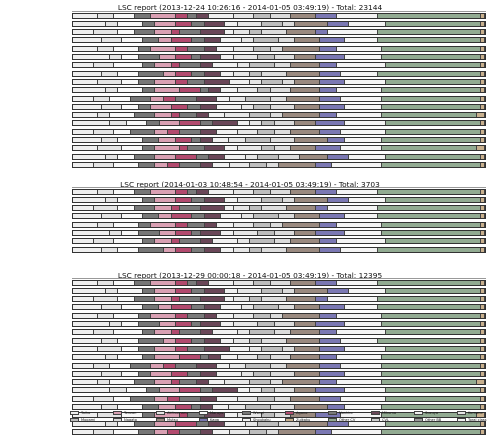 The height and width of the screenshot is (435, 500). Describe the element at coordinates (88, 420) in the screenshot. I see `legend-label: Mogami` at that location.